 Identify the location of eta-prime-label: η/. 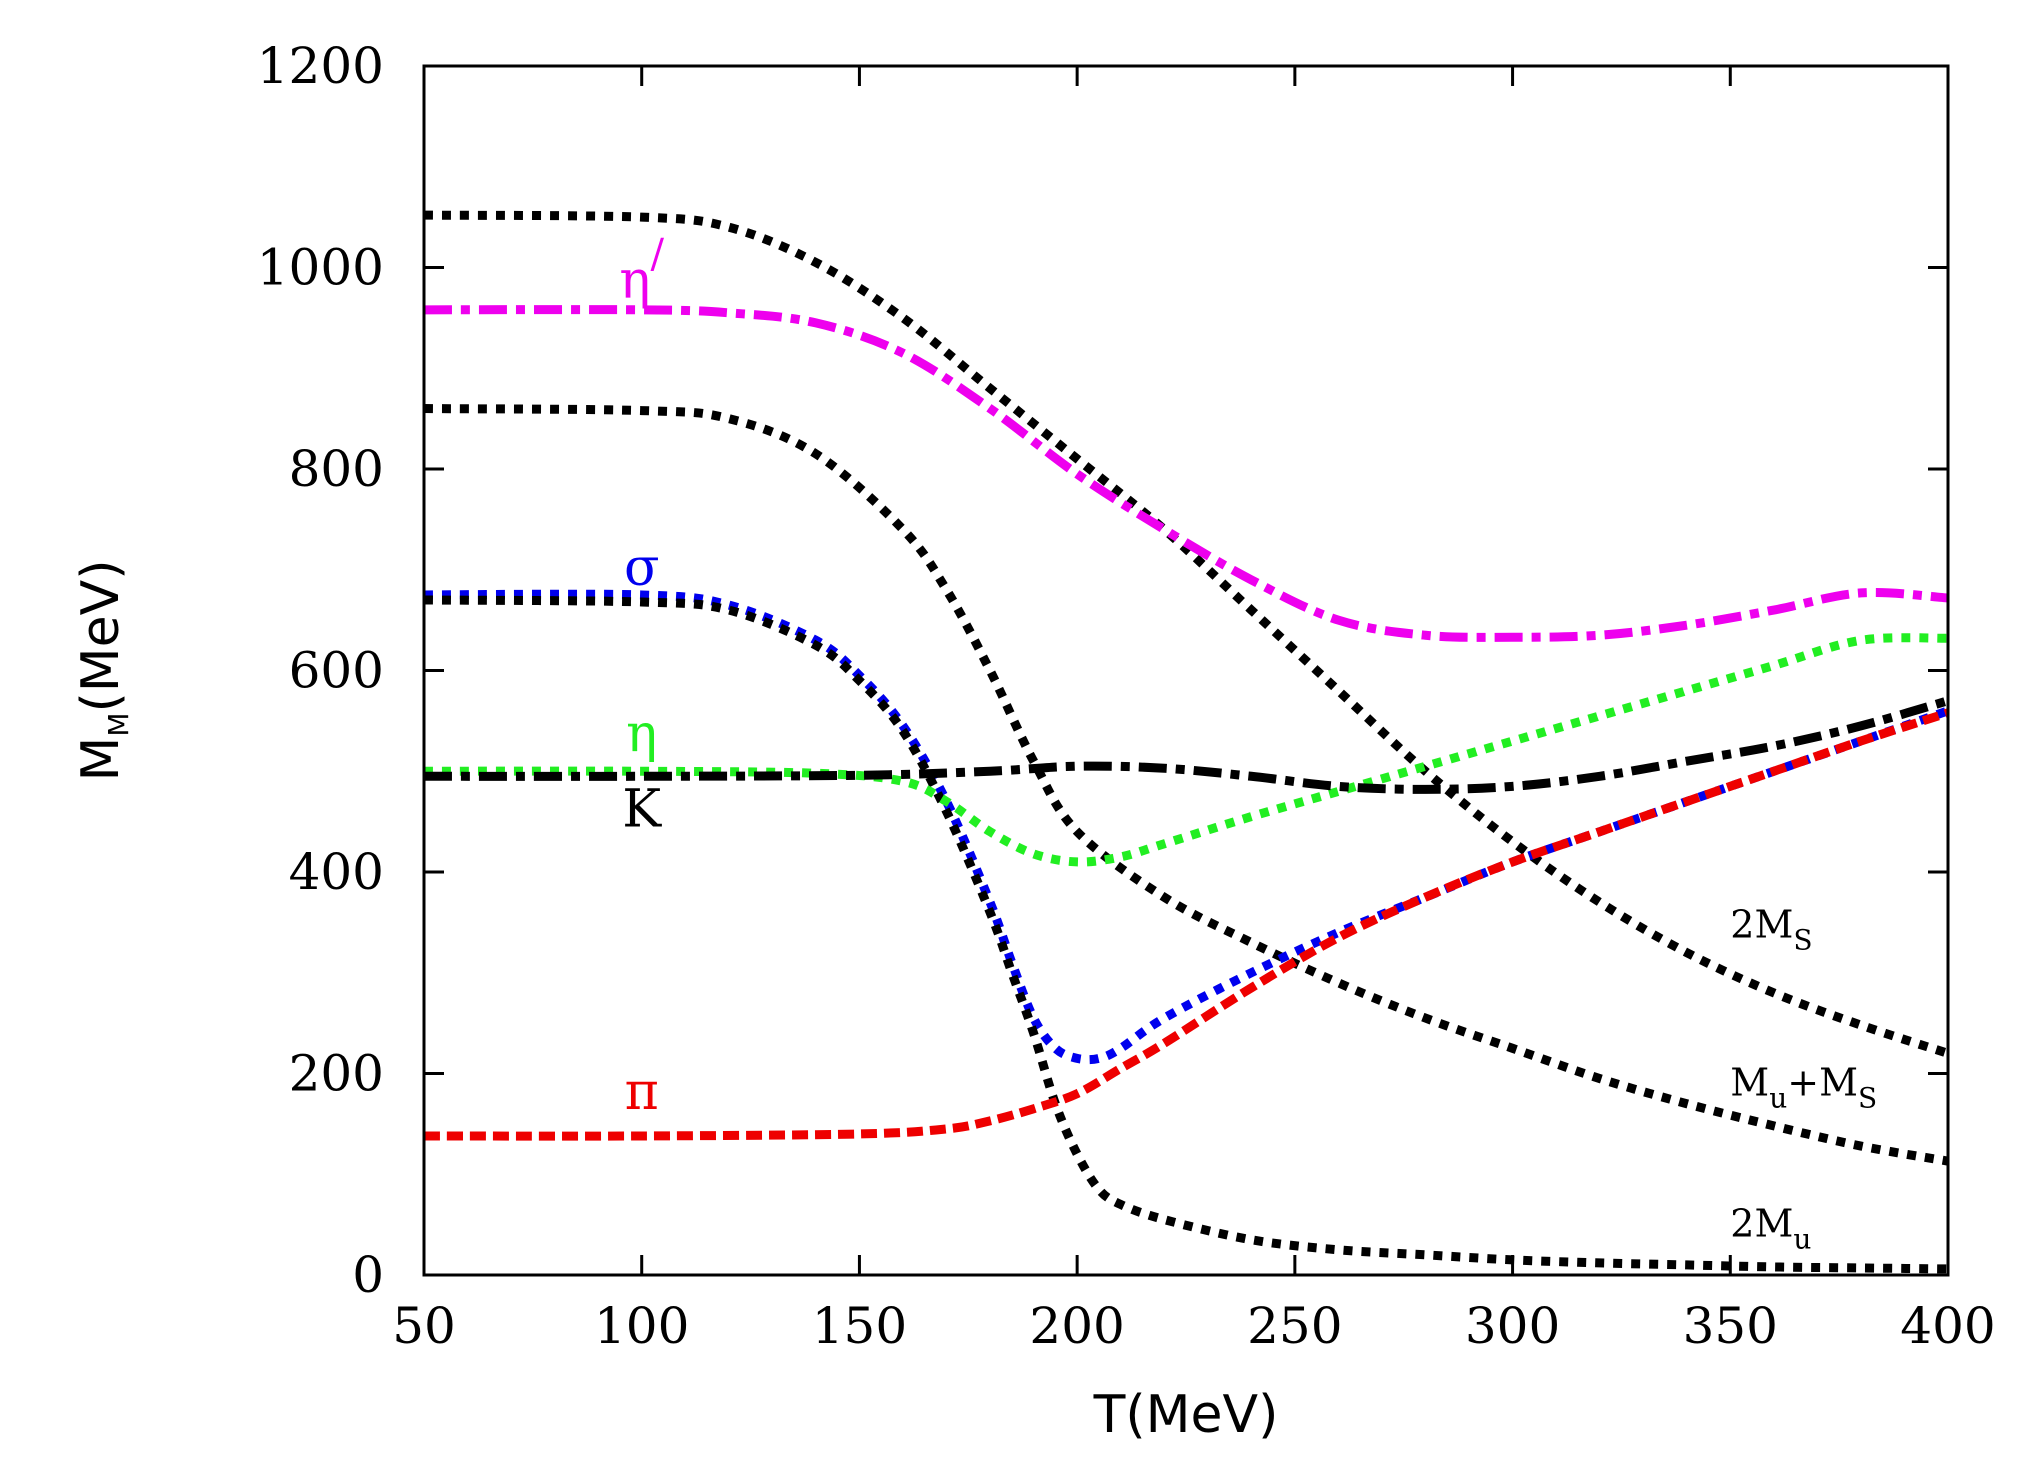
(641, 271).